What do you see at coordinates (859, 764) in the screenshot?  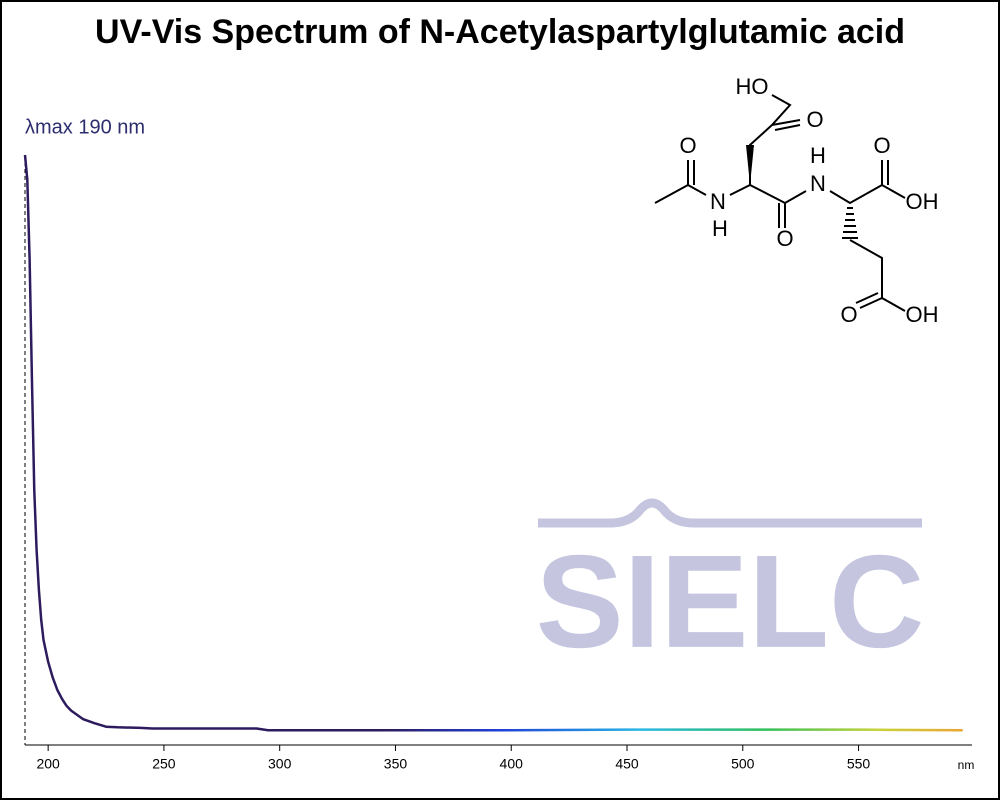 I see `x-tick-label: 550` at bounding box center [859, 764].